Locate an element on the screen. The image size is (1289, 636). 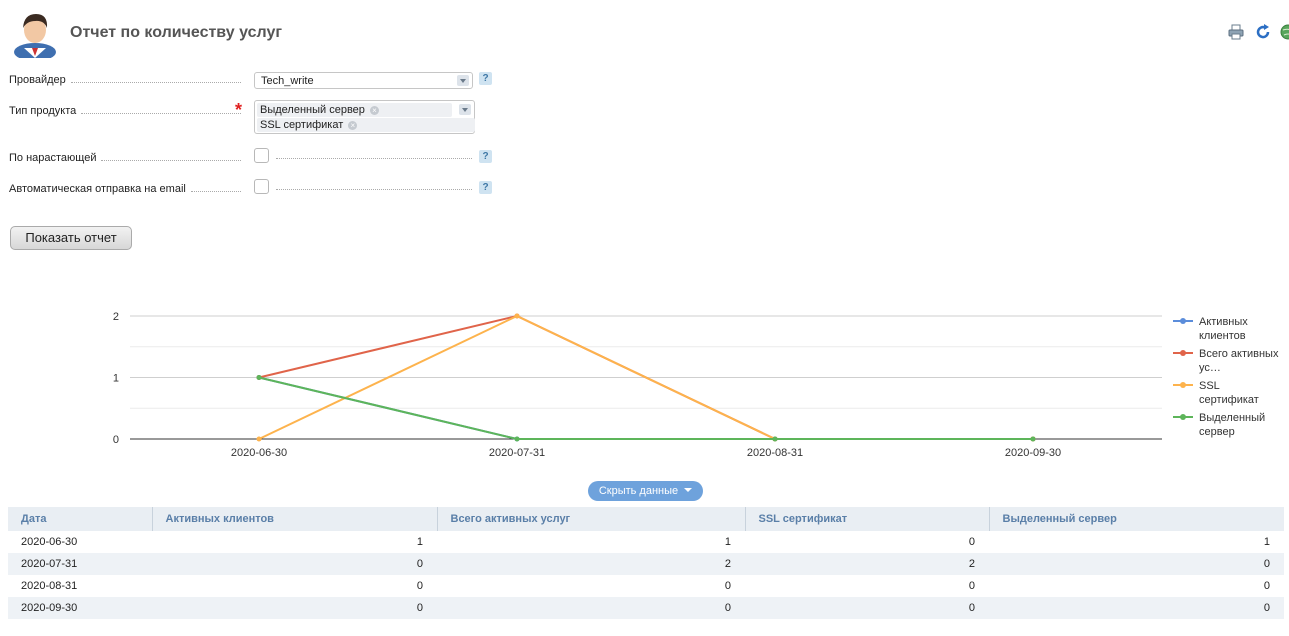
chip-ssl-certificate: SSL сертификат × is located at coordinates (366, 125).